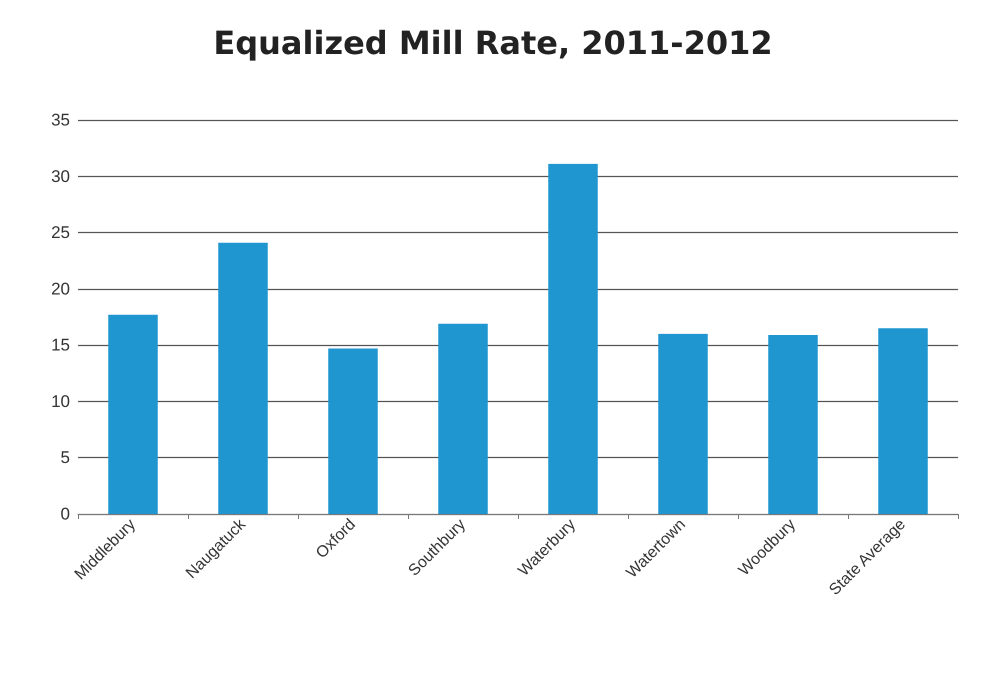 This screenshot has height=676, width=990. I want to click on chart-title: Equalized Mill Rate, 2011-2012, so click(493, 43).